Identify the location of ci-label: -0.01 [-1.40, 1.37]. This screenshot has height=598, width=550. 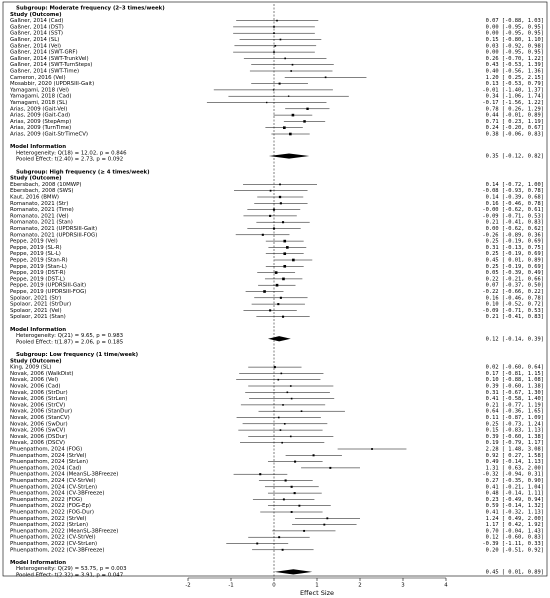
(513, 90).